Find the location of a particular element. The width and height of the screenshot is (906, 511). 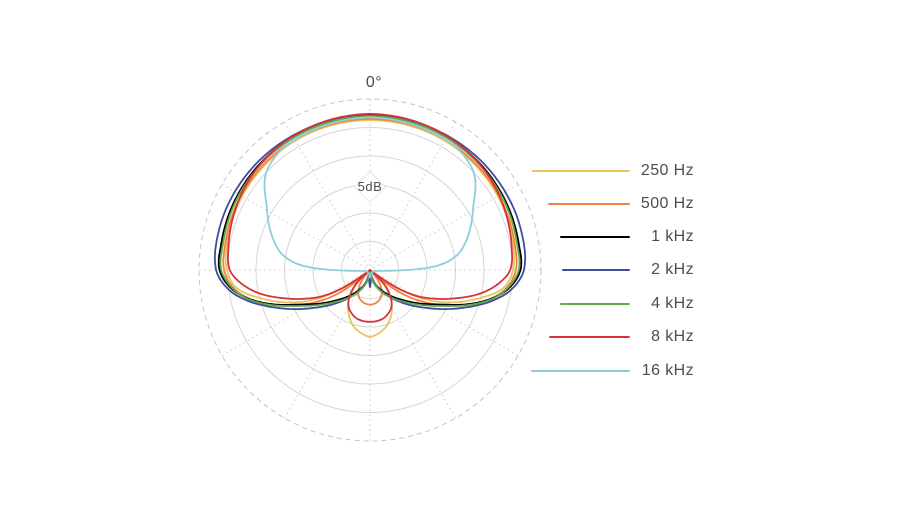

curve-16khz is located at coordinates (370, 197).